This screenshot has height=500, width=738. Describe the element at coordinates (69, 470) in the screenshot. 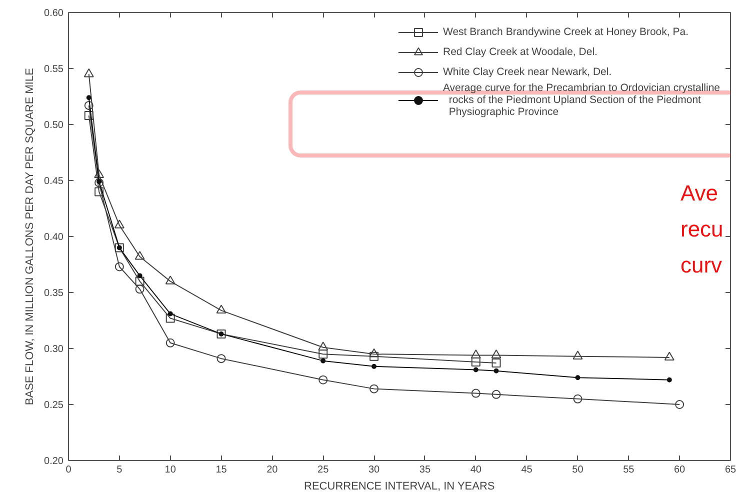

I see `x-tick-label: 0` at that location.